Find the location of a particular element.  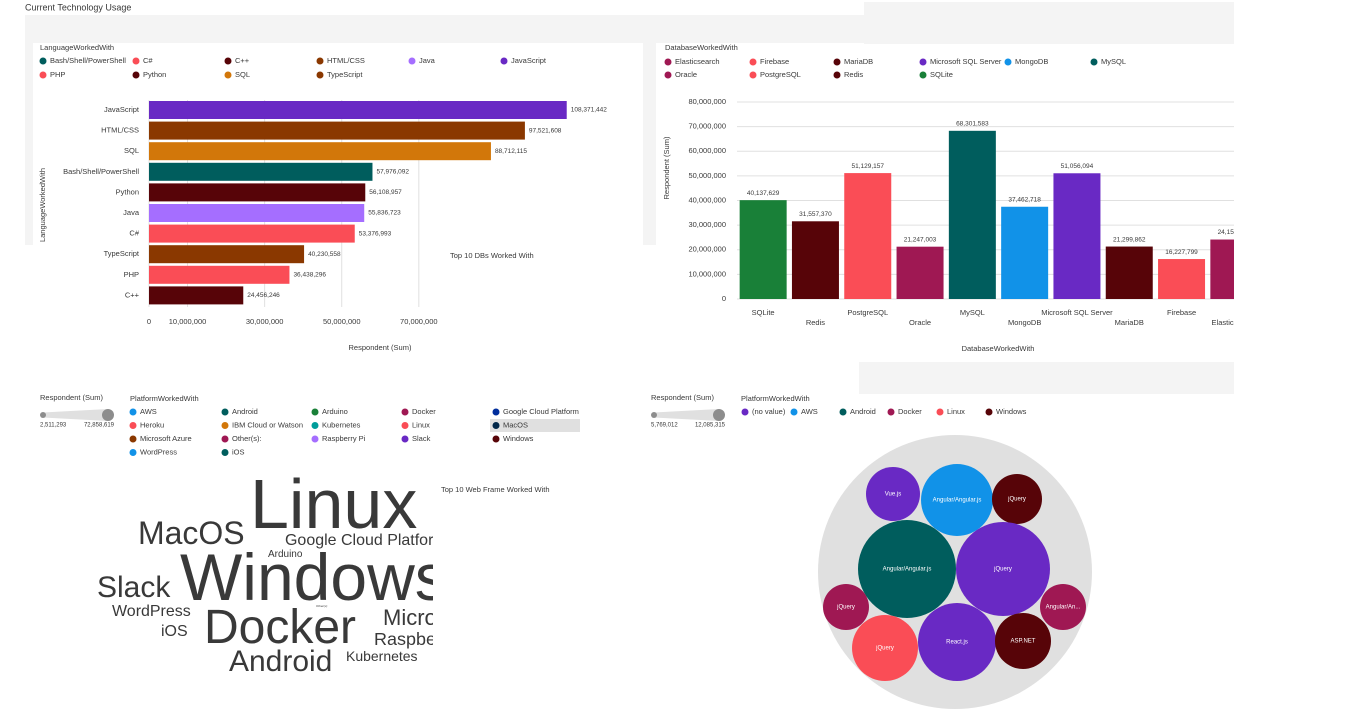

size-legend-min is located at coordinates (654, 415).